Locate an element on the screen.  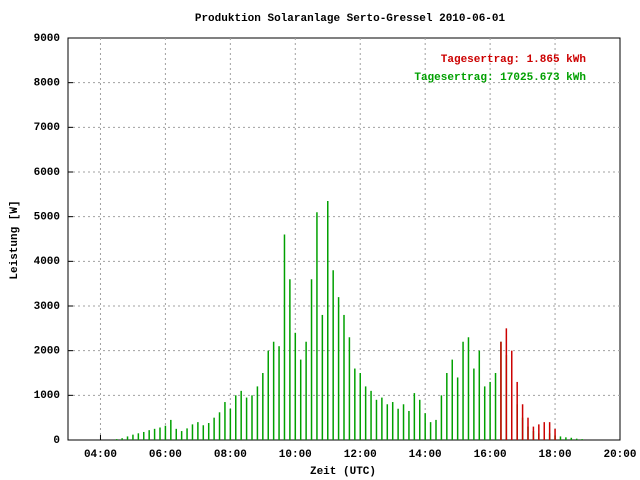
y-tick-label: 7000 is located at coordinates (47, 128).